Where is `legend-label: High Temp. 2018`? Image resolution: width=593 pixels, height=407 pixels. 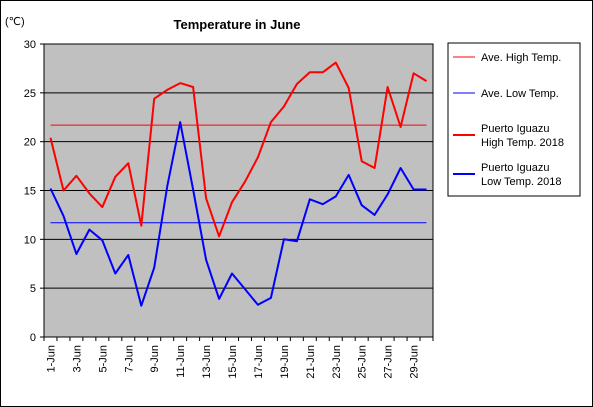 legend-label: High Temp. 2018 is located at coordinates (522, 143).